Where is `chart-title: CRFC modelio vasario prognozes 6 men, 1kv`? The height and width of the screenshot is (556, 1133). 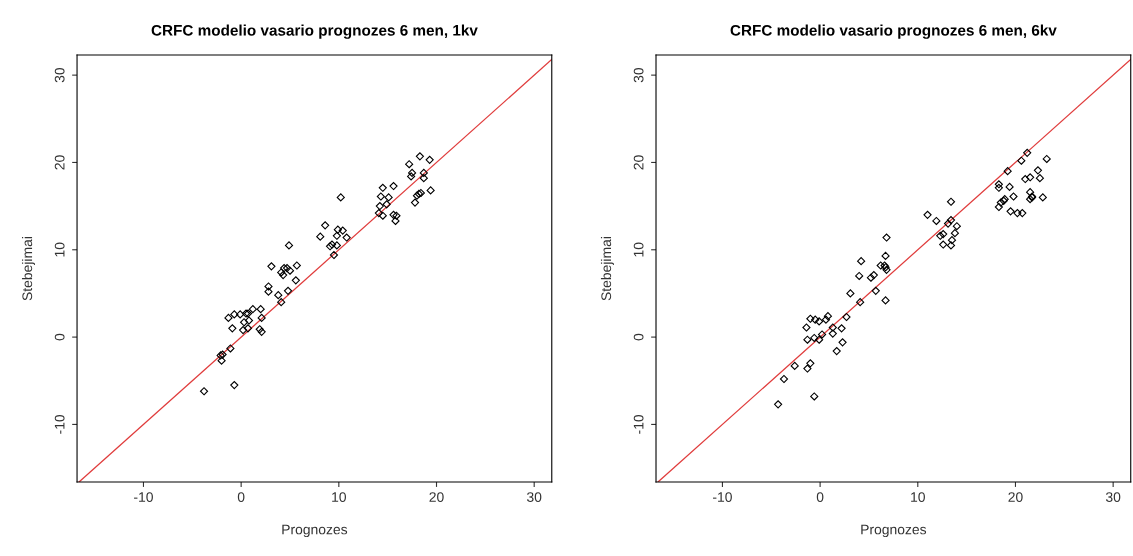 chart-title: CRFC modelio vasario prognozes 6 men, 1kv is located at coordinates (314, 31).